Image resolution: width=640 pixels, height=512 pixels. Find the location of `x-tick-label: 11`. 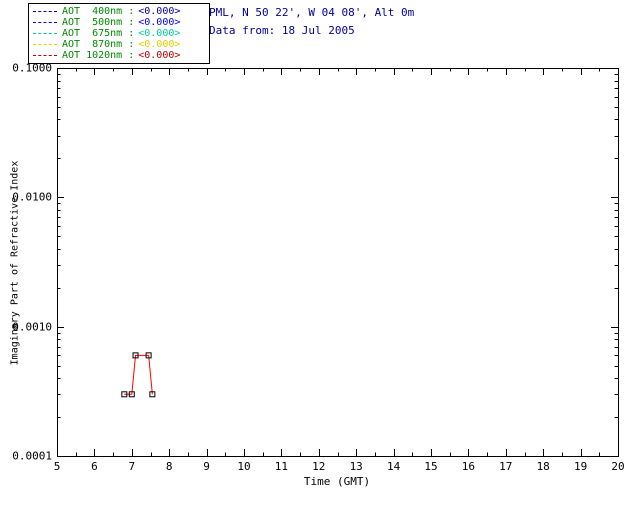

x-tick-label: 11 is located at coordinates (281, 466).